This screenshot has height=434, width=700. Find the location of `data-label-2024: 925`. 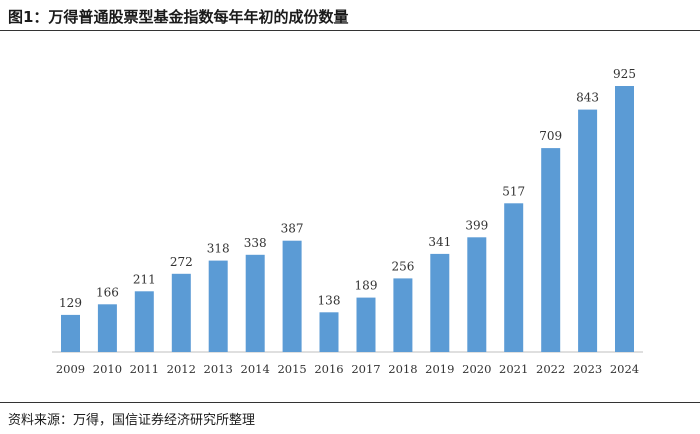

data-label-2024: 925 is located at coordinates (624, 74).